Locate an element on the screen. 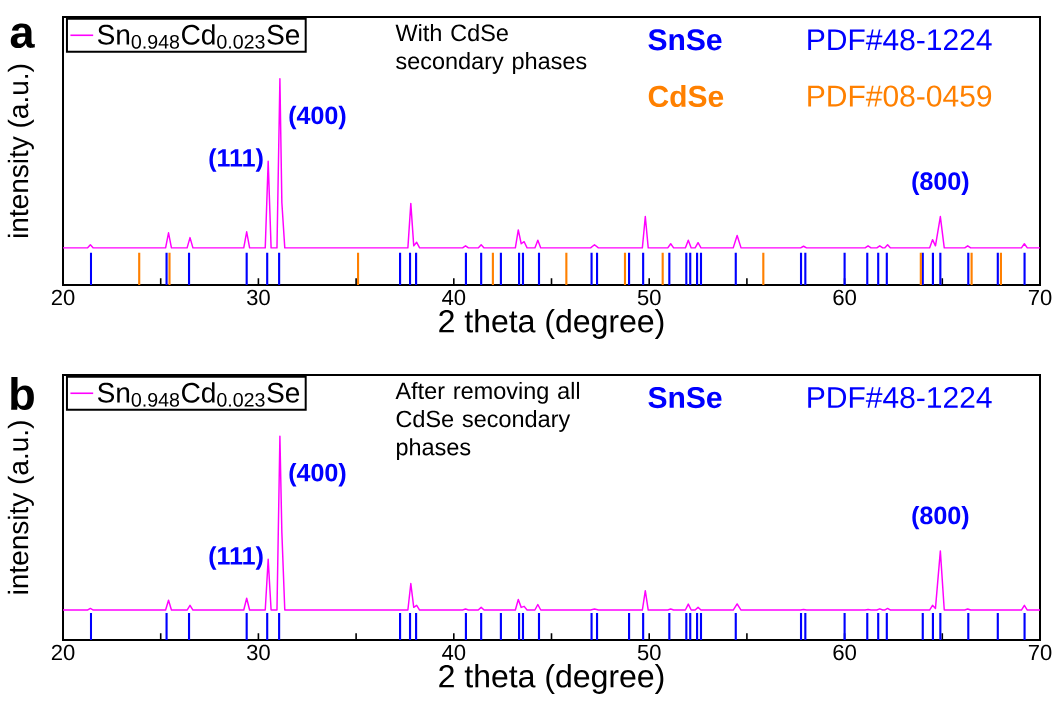  annotation: PDF#08-0459 is located at coordinates (900, 96).